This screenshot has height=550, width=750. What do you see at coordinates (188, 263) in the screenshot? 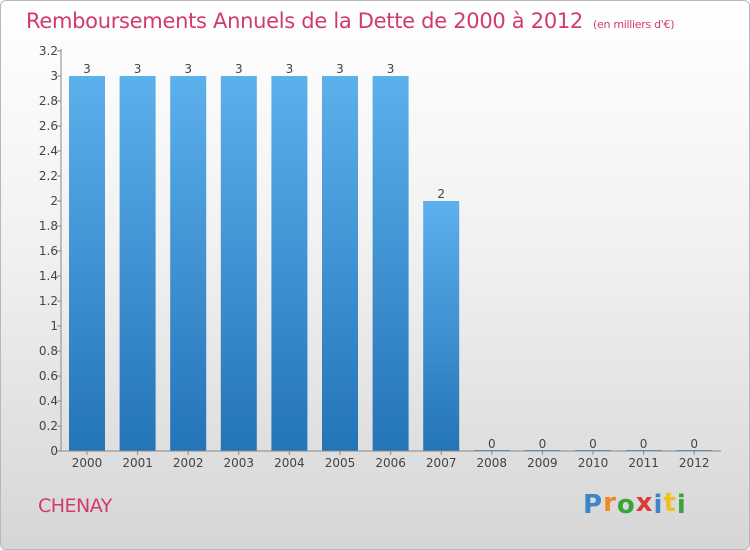
I see `bar-2002` at bounding box center [188, 263].